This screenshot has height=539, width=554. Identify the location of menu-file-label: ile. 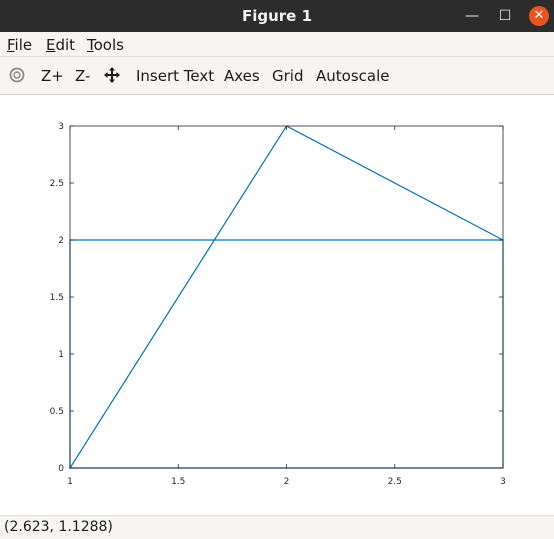
(23, 45).